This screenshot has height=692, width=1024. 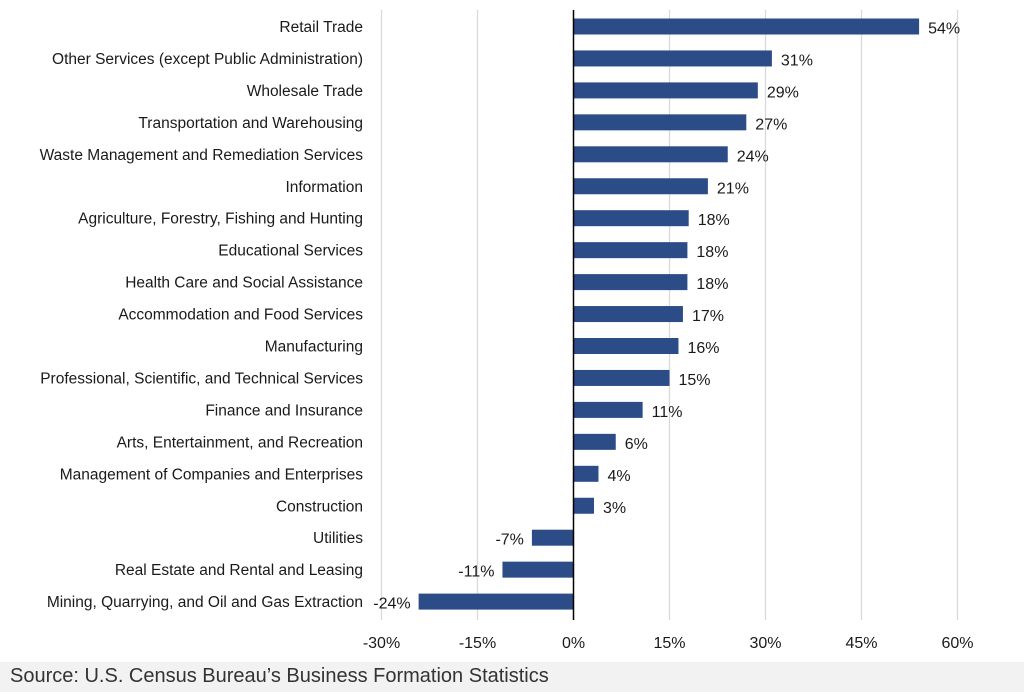 I want to click on category-label: Retail Trade, so click(x=321, y=27).